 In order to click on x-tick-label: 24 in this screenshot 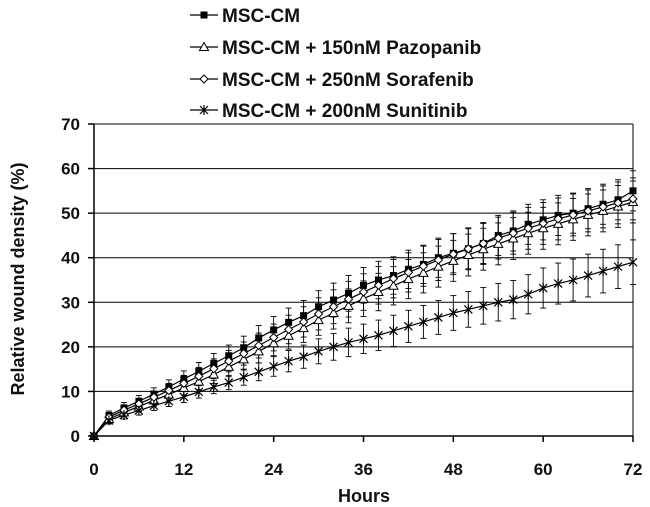, I will do `click(273, 469)`.